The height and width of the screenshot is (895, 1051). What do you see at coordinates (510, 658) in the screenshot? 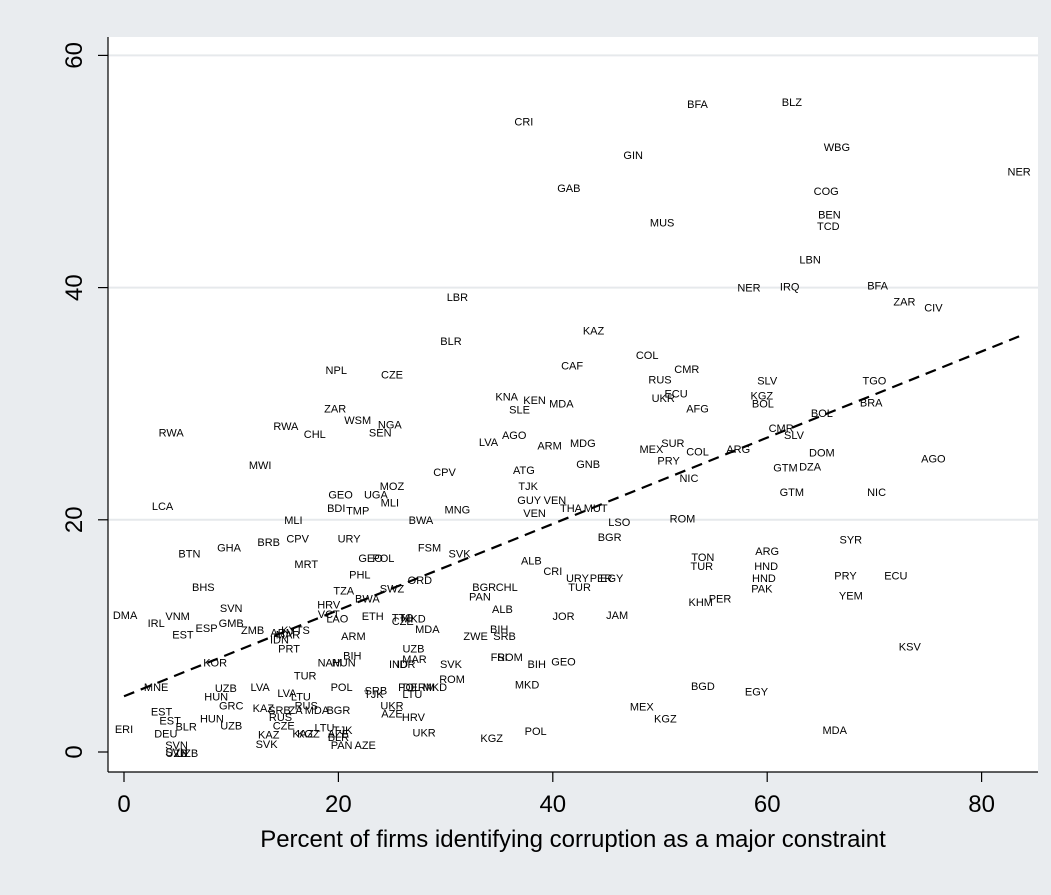
I see `point-label-157: ROM` at bounding box center [510, 658].